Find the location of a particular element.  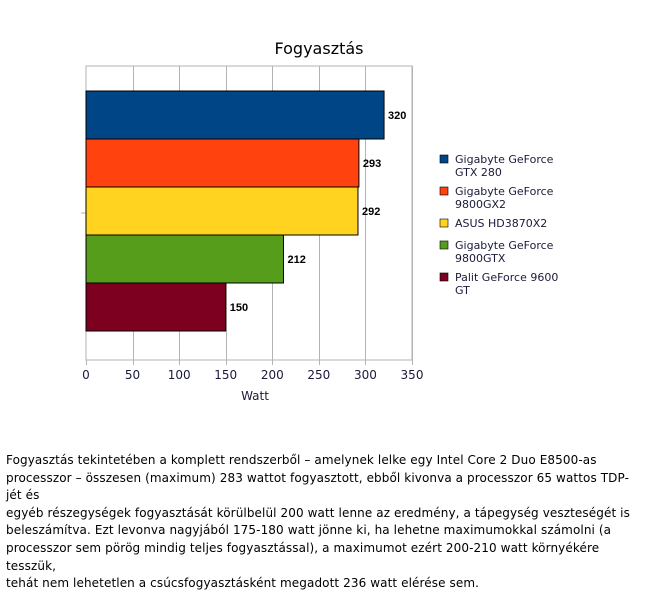

bar-value-label: 150 is located at coordinates (239, 308).